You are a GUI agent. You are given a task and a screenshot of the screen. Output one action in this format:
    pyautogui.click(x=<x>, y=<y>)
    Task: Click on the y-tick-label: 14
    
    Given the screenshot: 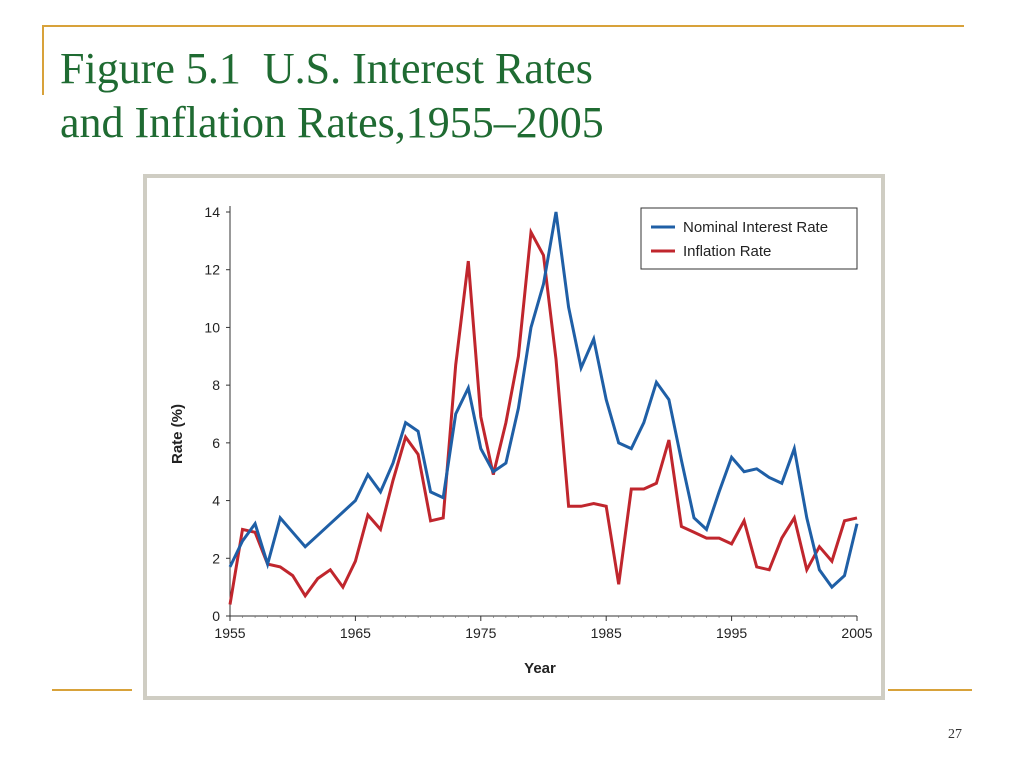 What is the action you would take?
    pyautogui.click(x=212, y=212)
    